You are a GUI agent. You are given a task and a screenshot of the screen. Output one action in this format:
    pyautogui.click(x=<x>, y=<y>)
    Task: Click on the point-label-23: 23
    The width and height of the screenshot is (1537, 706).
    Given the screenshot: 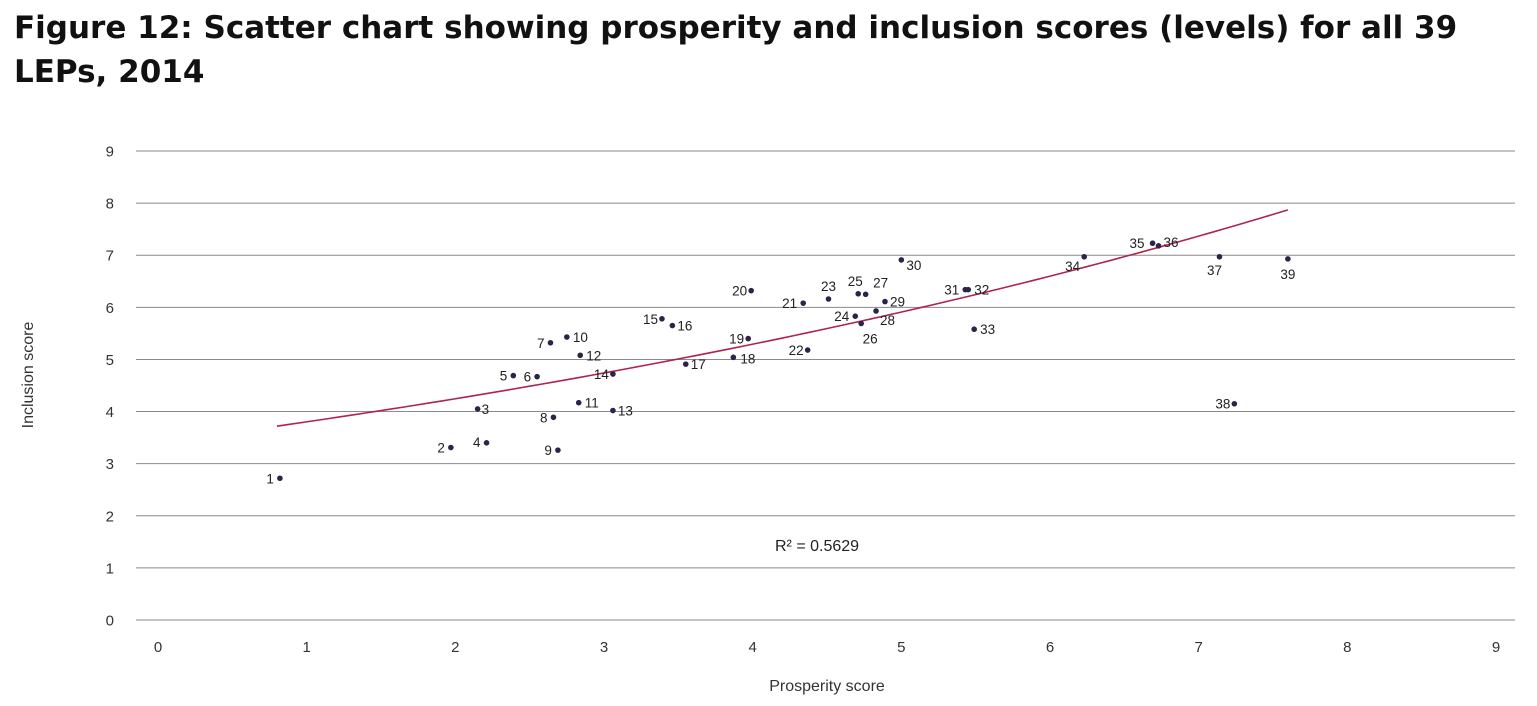 What is the action you would take?
    pyautogui.click(x=828, y=286)
    